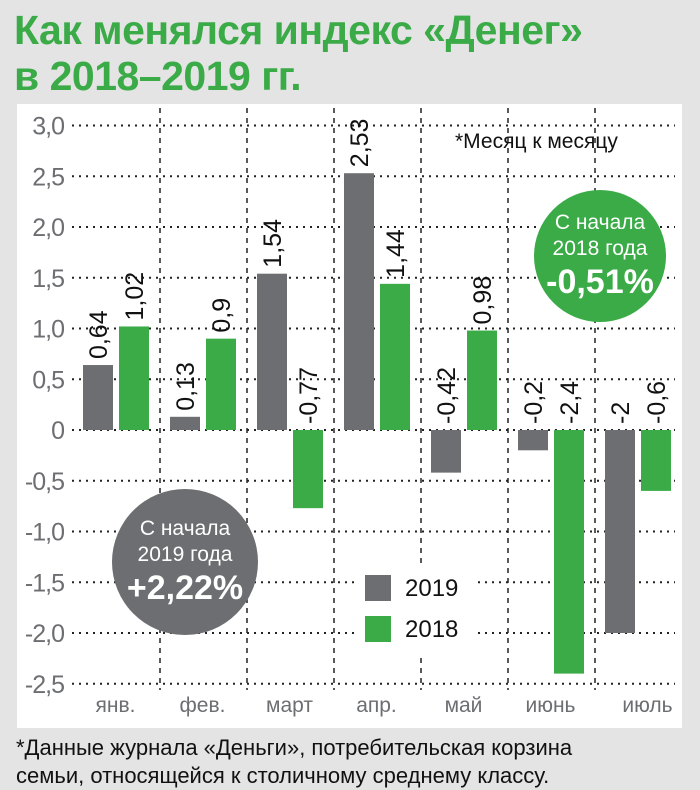 The height and width of the screenshot is (790, 700). I want to click on title-line-2: в 2018–2019 гг., so click(158, 76).